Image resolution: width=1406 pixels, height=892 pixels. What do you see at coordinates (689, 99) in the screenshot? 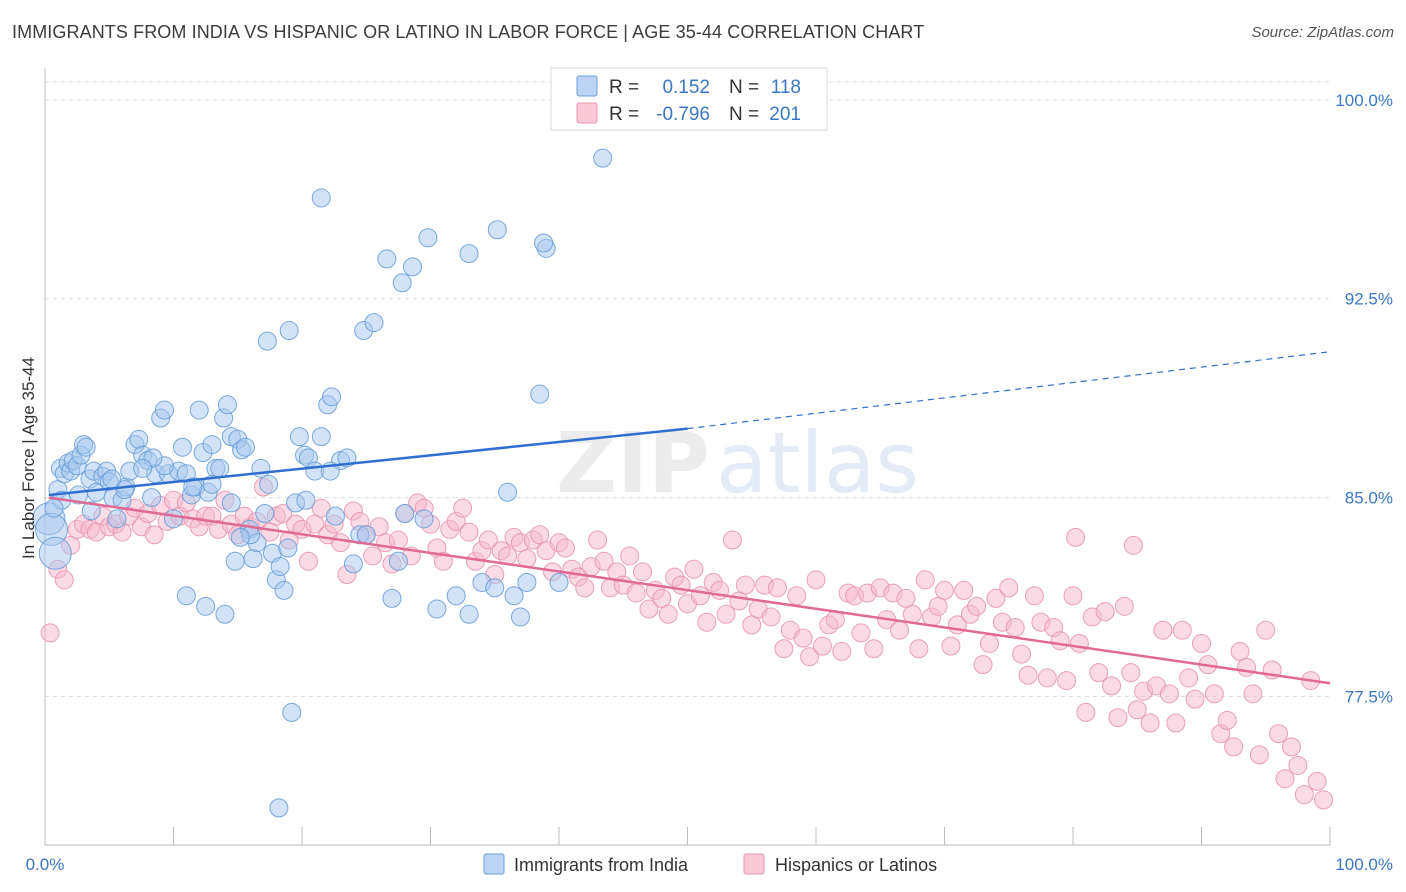
I see `stats-legend: R = 0.152 N = 118 R = -0.796 N = 201` at bounding box center [689, 99].